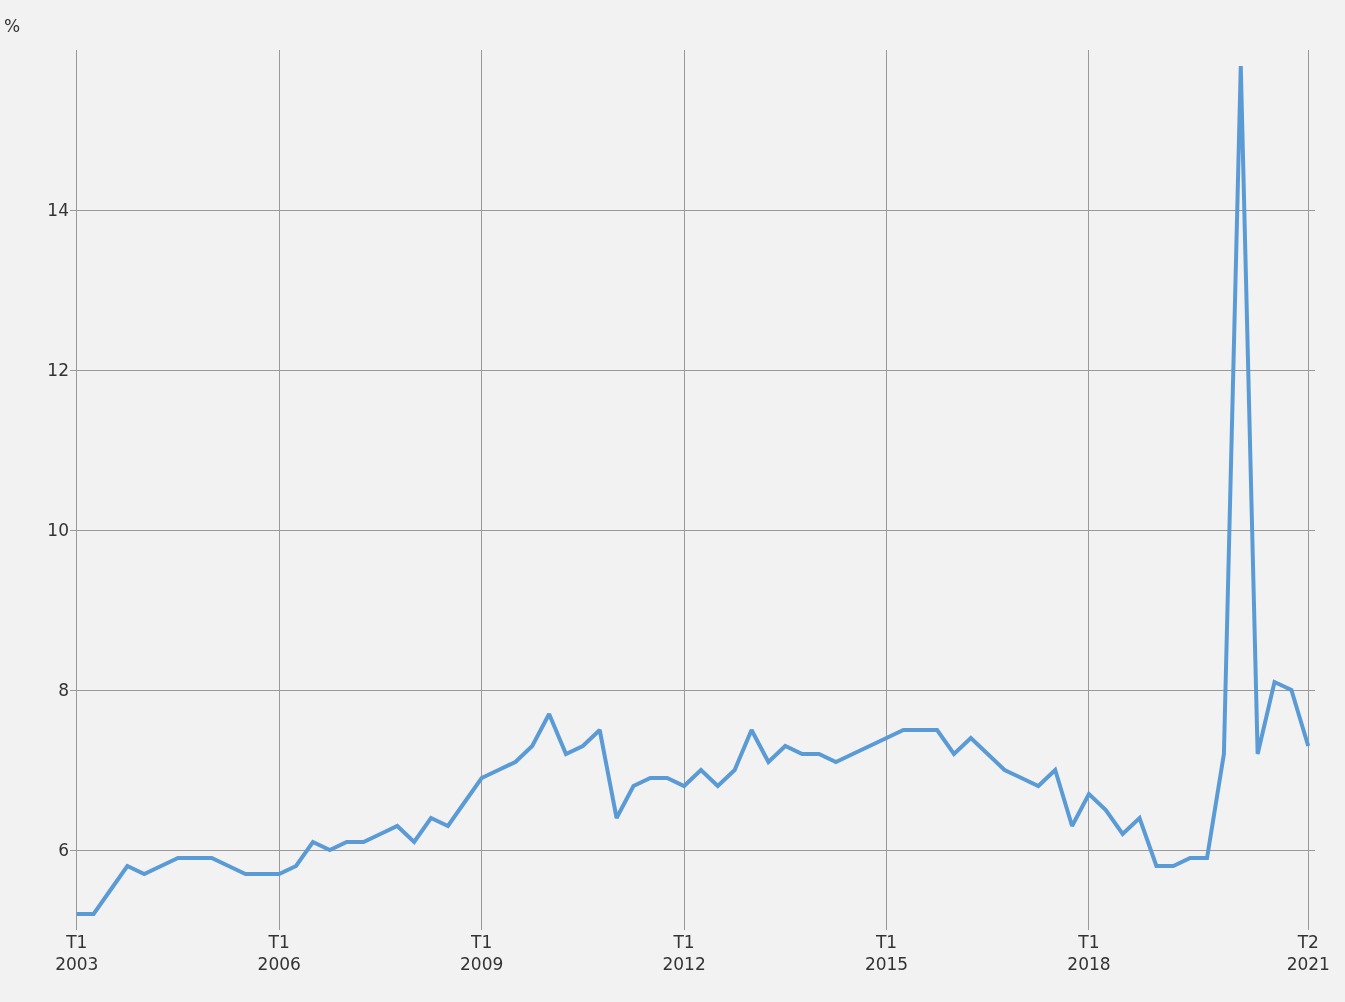 The width and height of the screenshot is (1345, 1002). What do you see at coordinates (279, 953) in the screenshot?
I see `x-tick-label: T1 2006` at bounding box center [279, 953].